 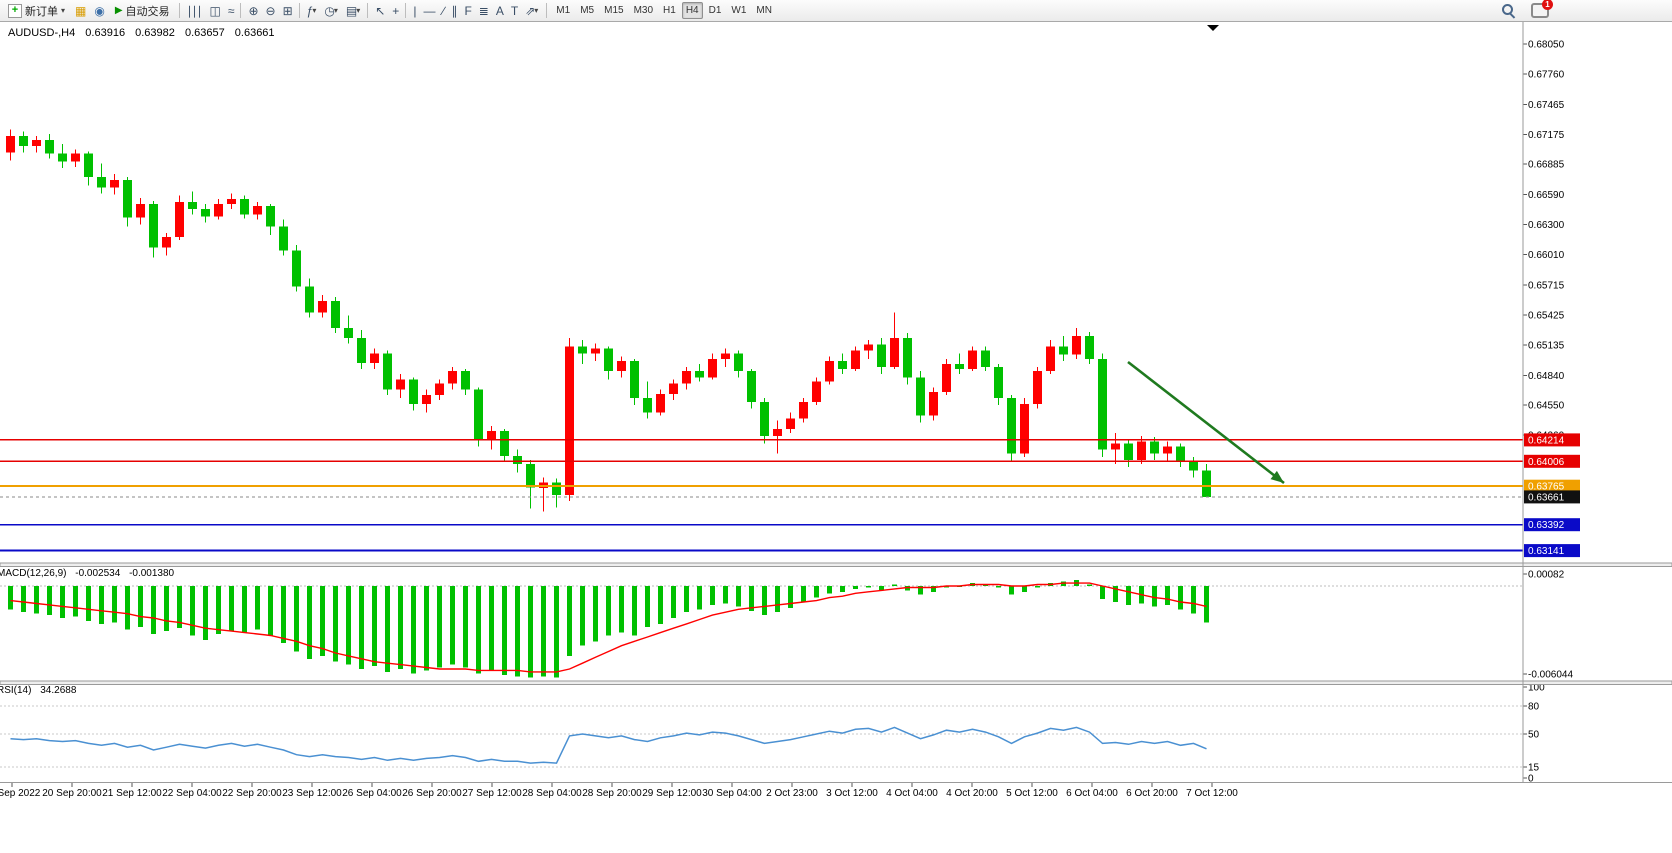 I want to click on autotrading-play-icon: ▶, so click(x=118, y=10).